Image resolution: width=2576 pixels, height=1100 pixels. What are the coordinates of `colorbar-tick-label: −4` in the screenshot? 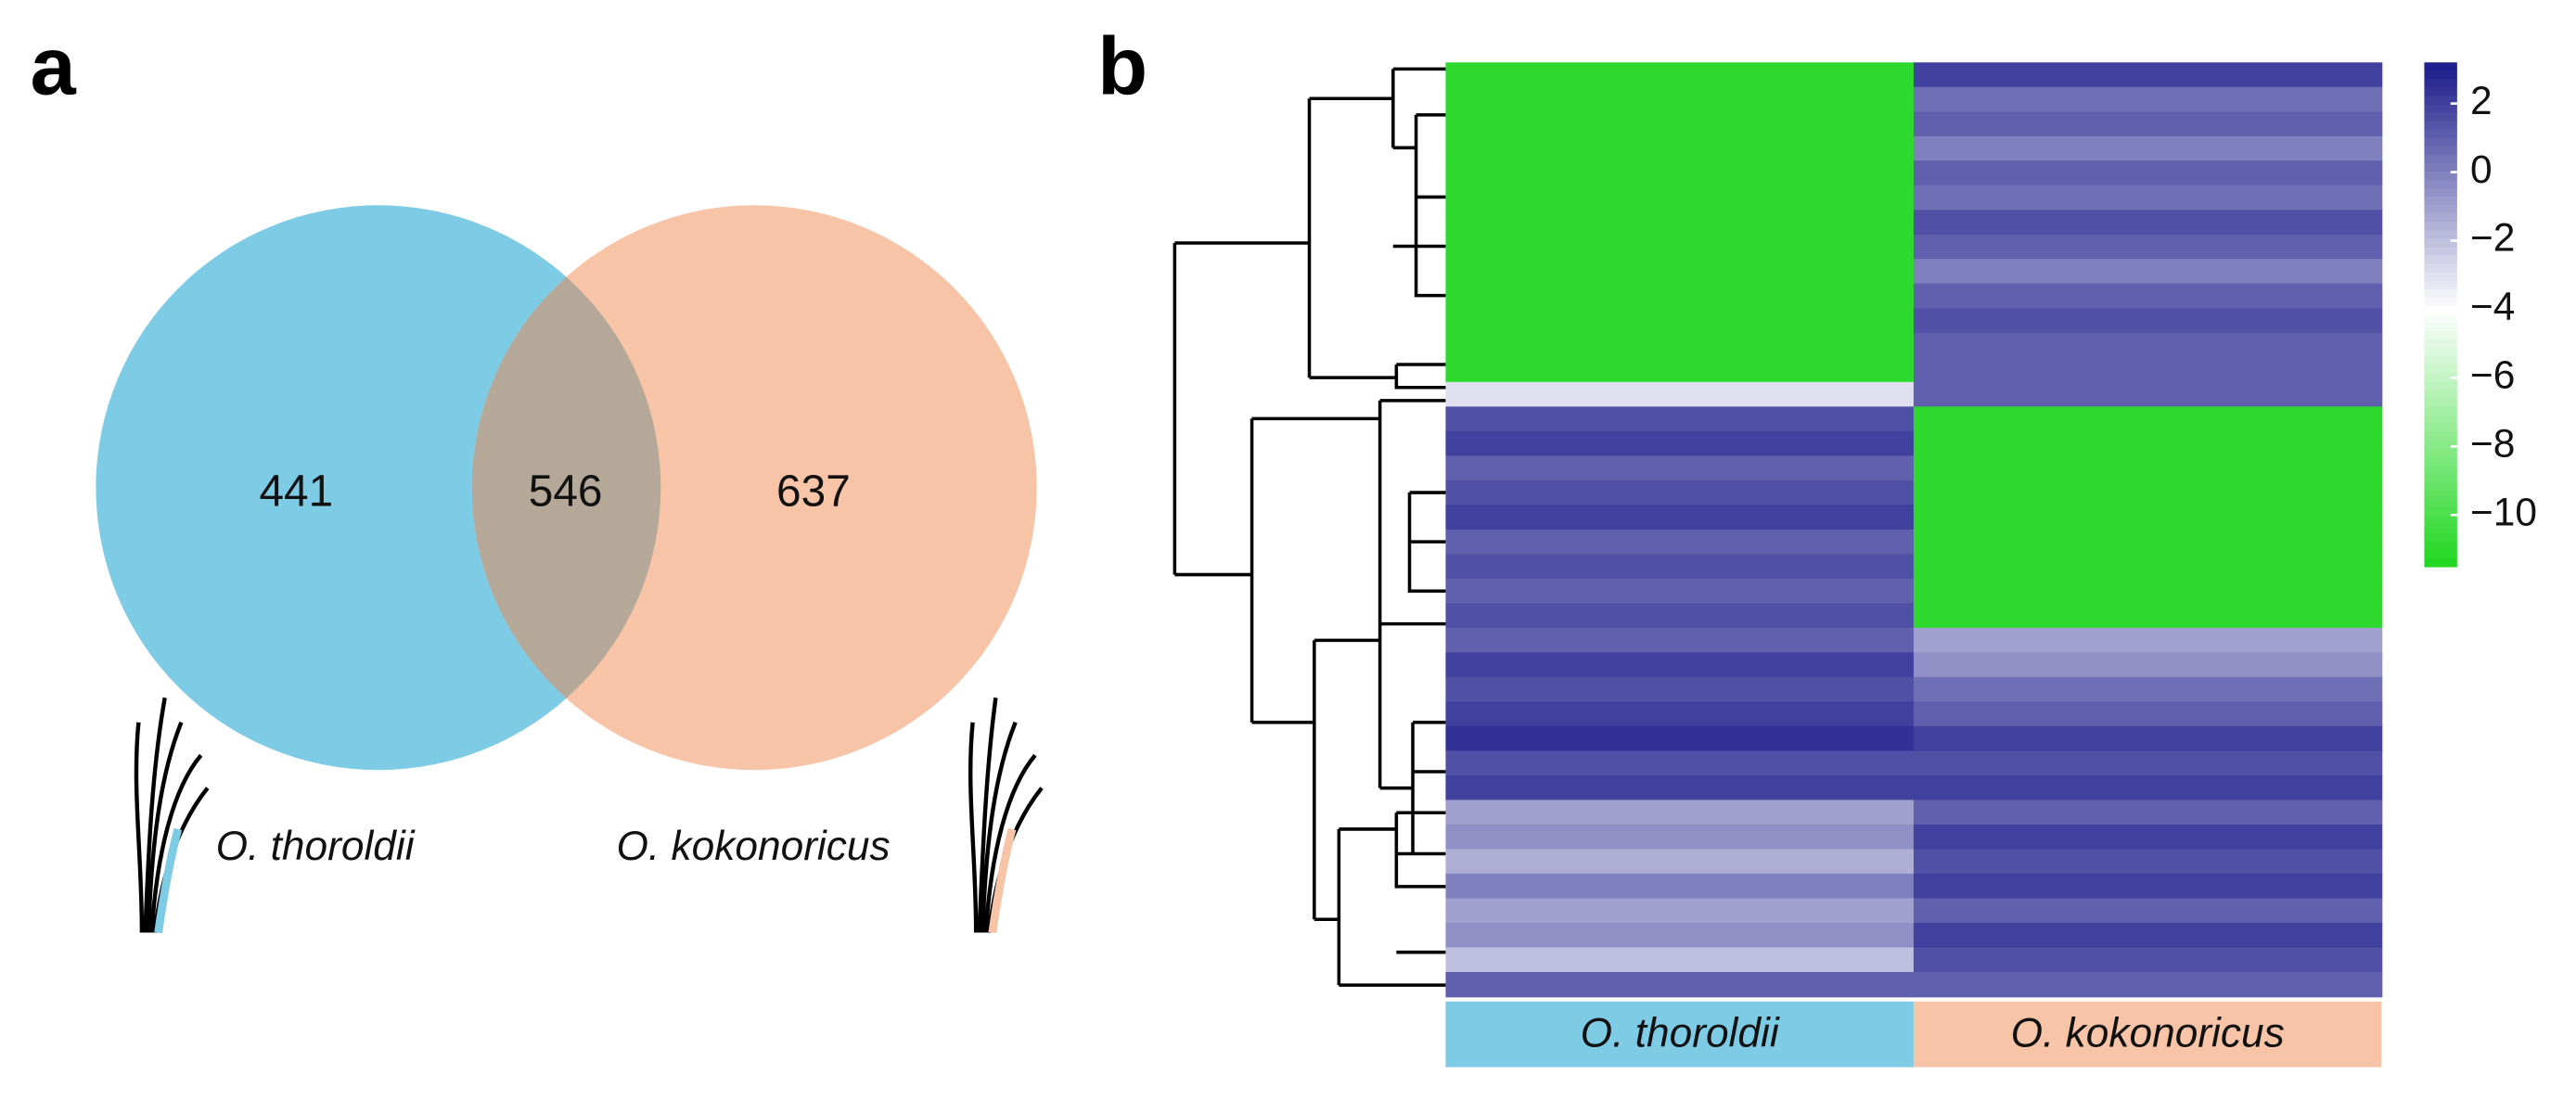 It's located at (2492, 307).